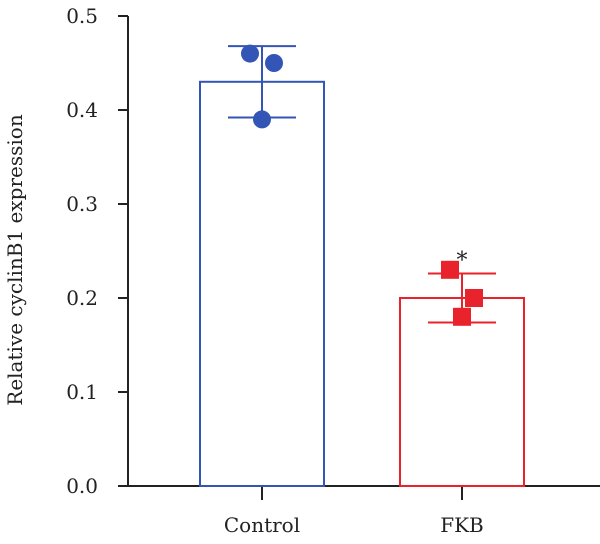 The width and height of the screenshot is (600, 544). Describe the element at coordinates (82, 110) in the screenshot. I see `y-tick-label: 0.4` at that location.